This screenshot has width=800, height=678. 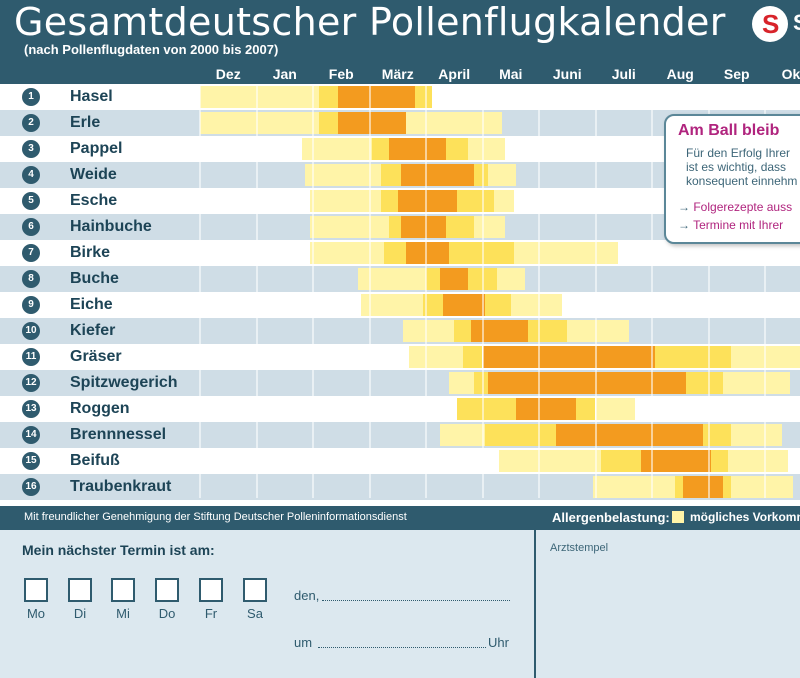 I want to click on month-label: Mai, so click(x=511, y=74).